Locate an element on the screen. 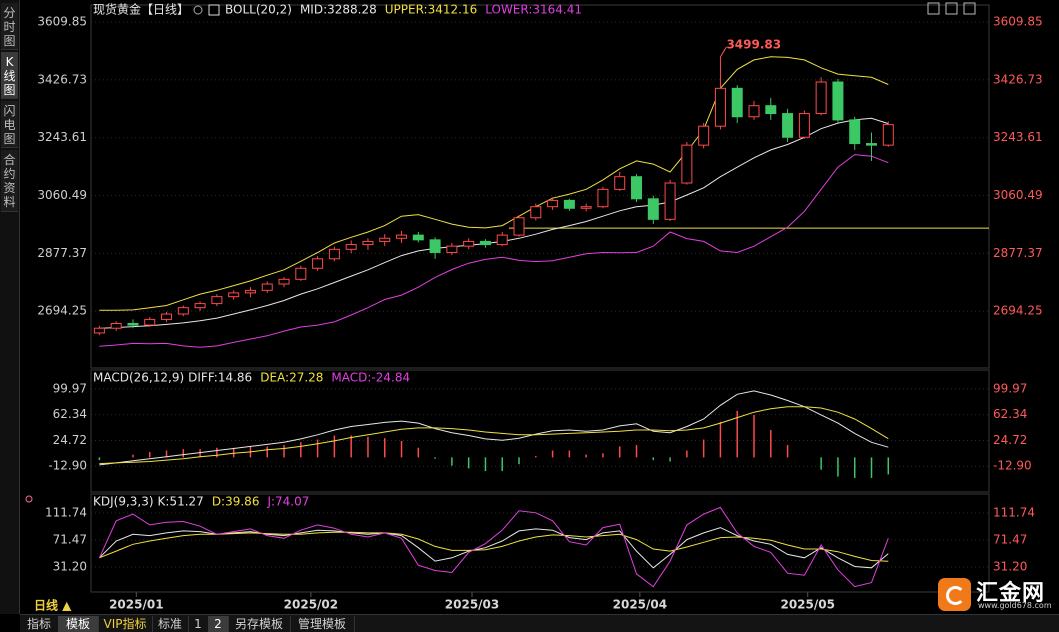  y-tick-label-right: -12.90 is located at coordinates (1012, 466).